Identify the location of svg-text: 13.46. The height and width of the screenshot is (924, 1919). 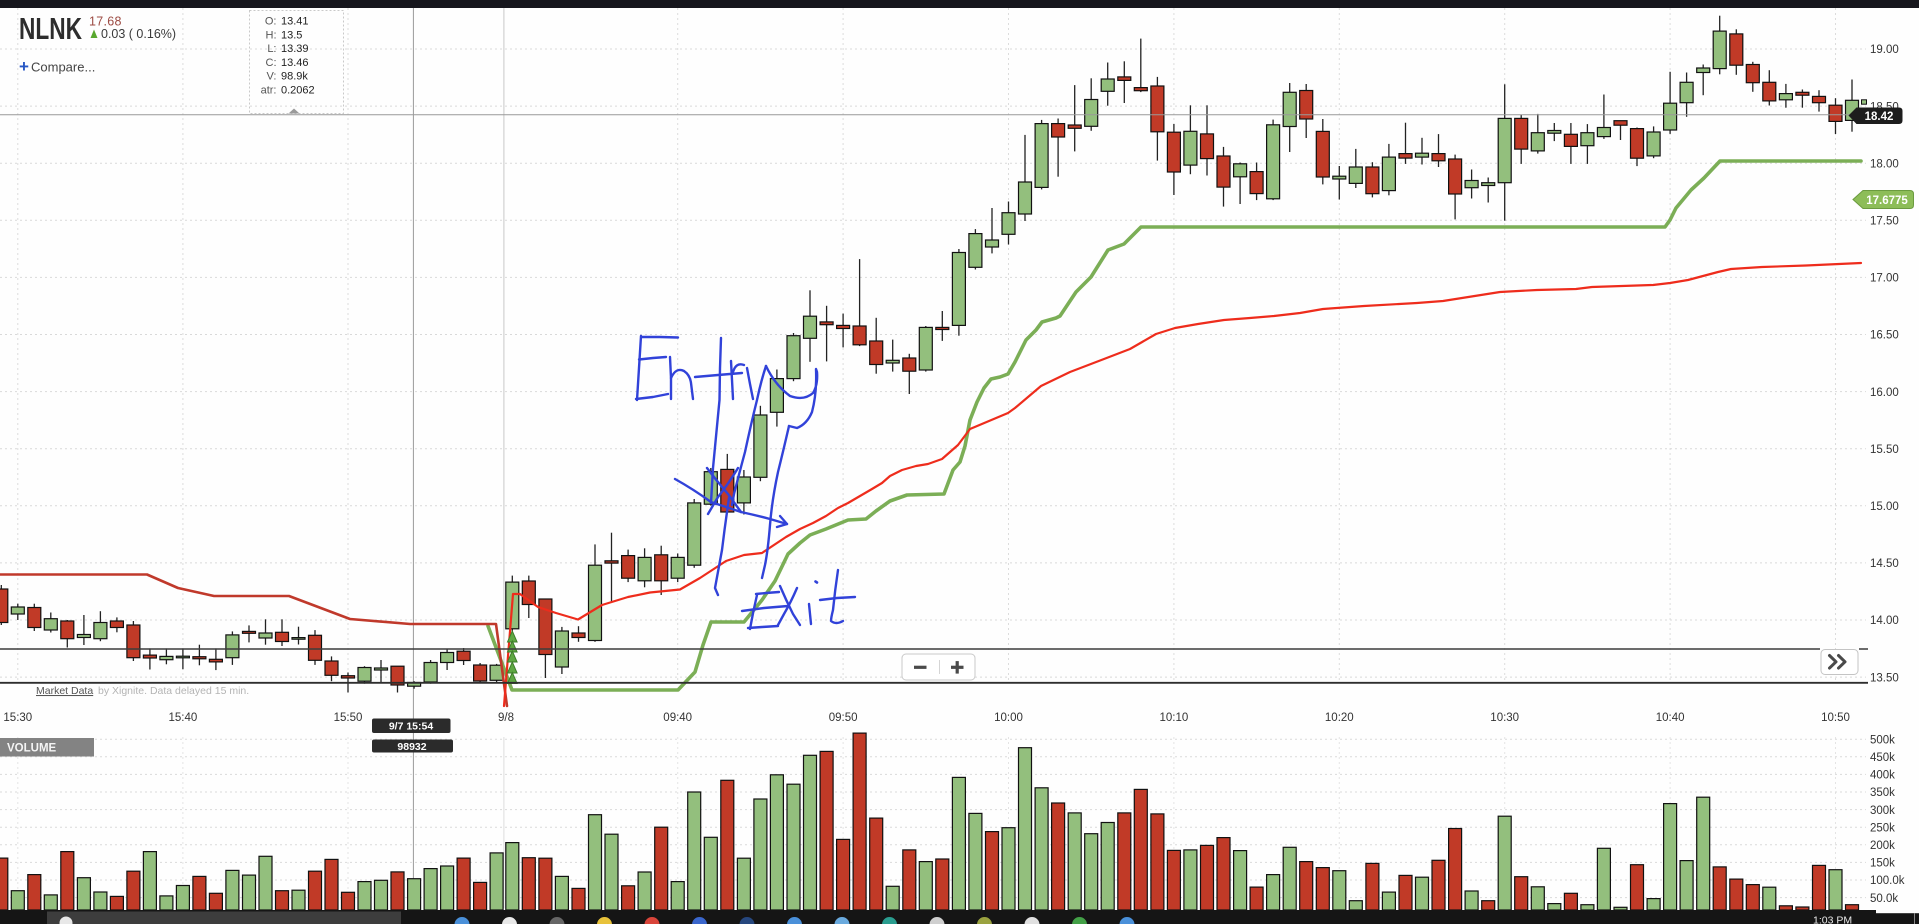
(295, 63).